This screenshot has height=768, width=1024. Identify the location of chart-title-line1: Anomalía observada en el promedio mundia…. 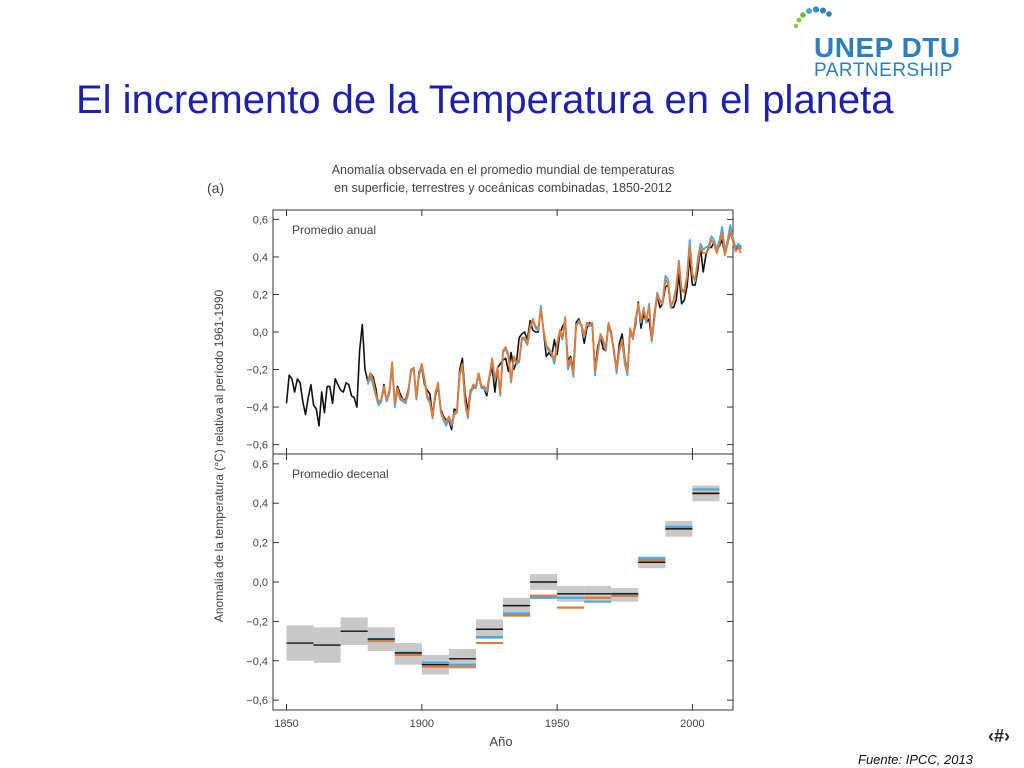
(503, 170).